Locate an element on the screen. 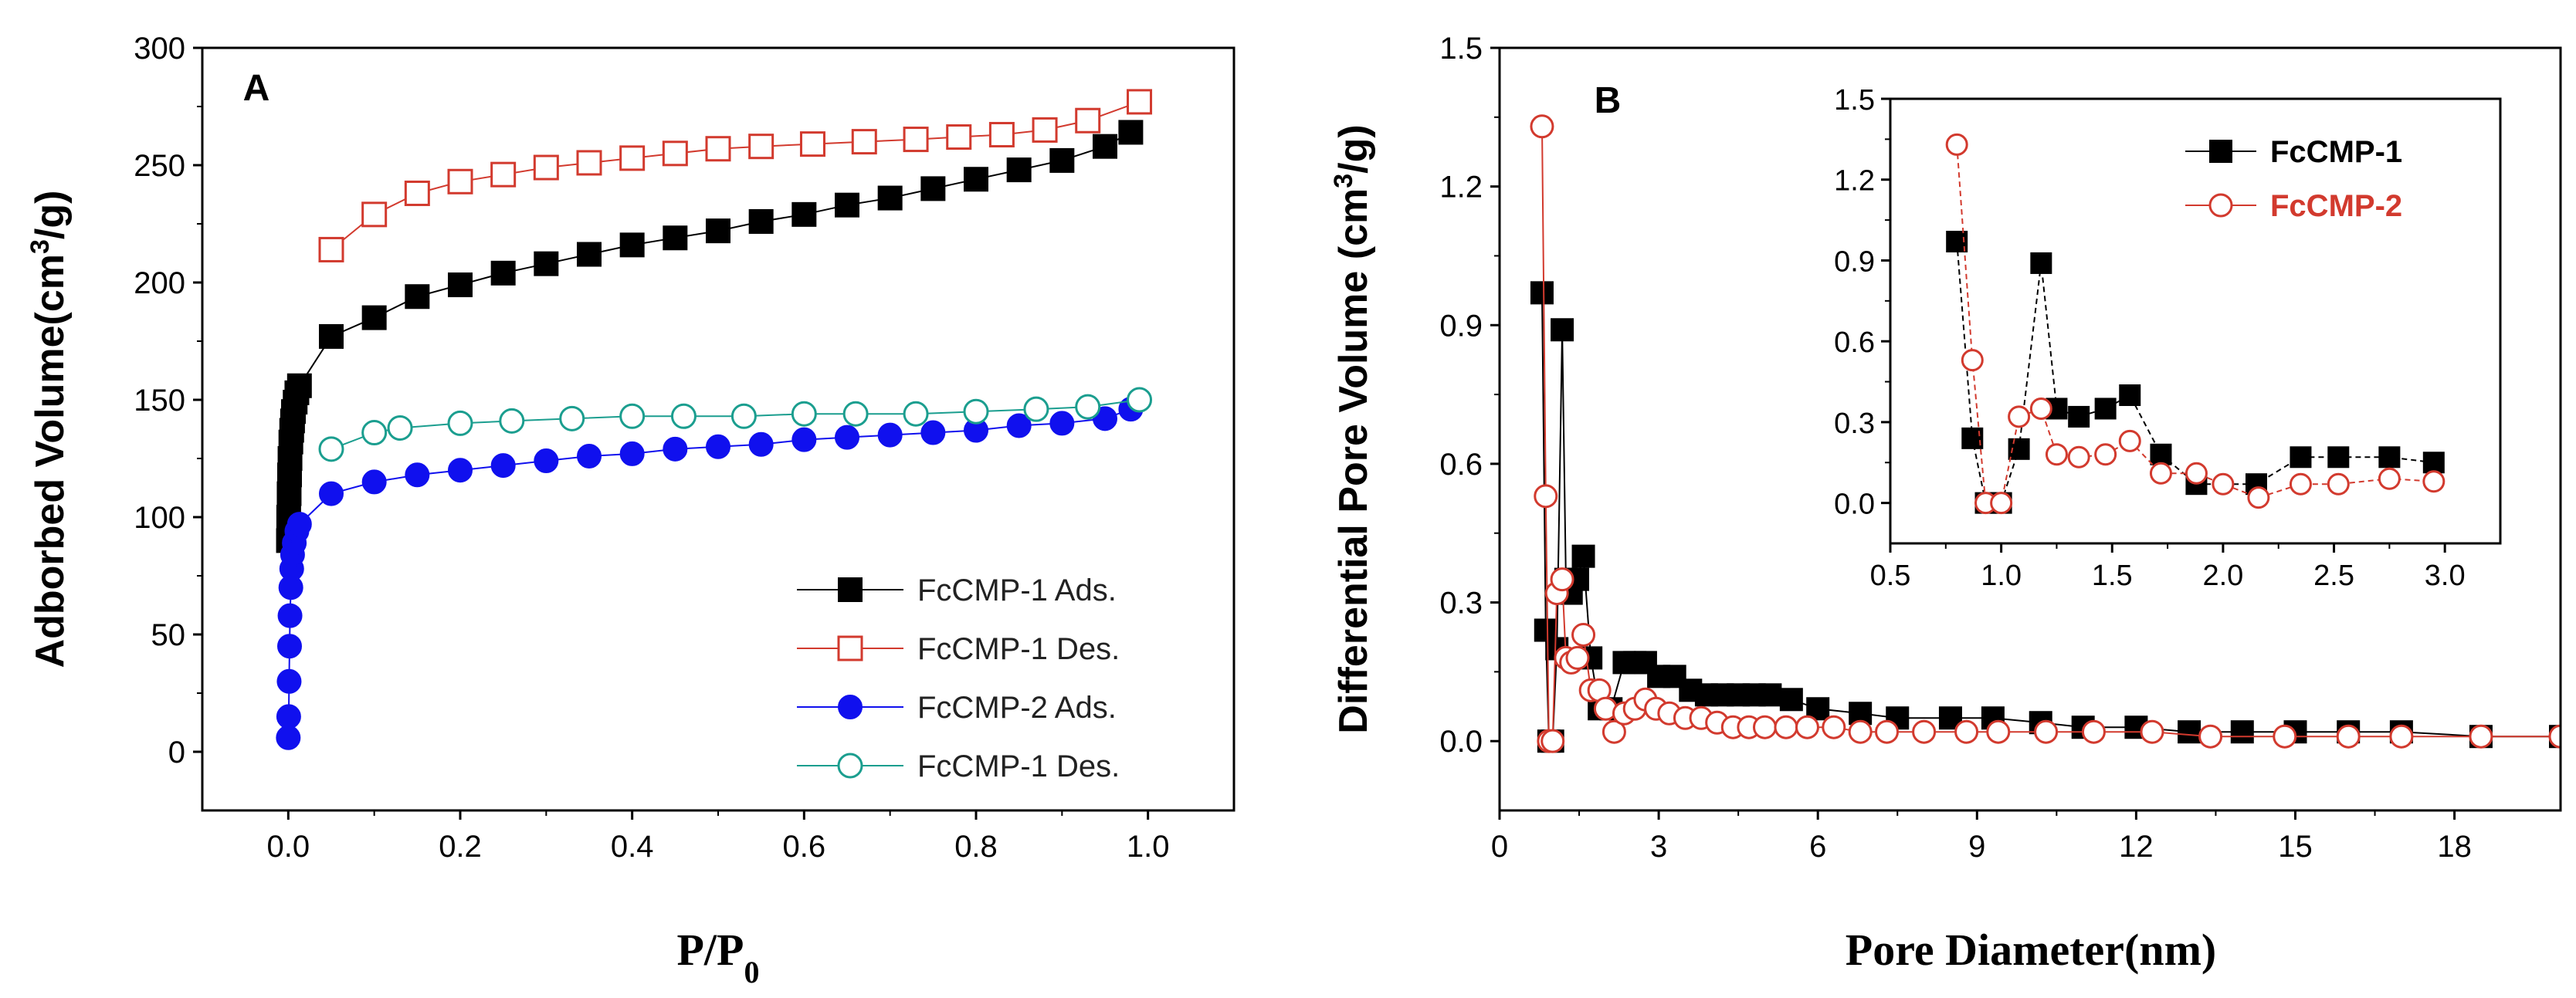  inset-y-tick-label: 0.3 is located at coordinates (1854, 424).